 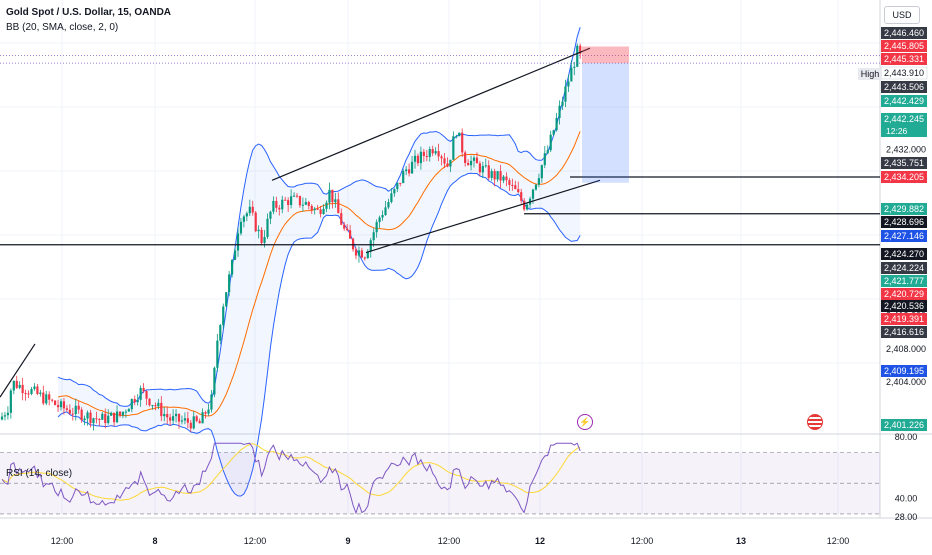 What do you see at coordinates (291, 472) in the screenshot?
I see `rsi-ma-line` at bounding box center [291, 472].